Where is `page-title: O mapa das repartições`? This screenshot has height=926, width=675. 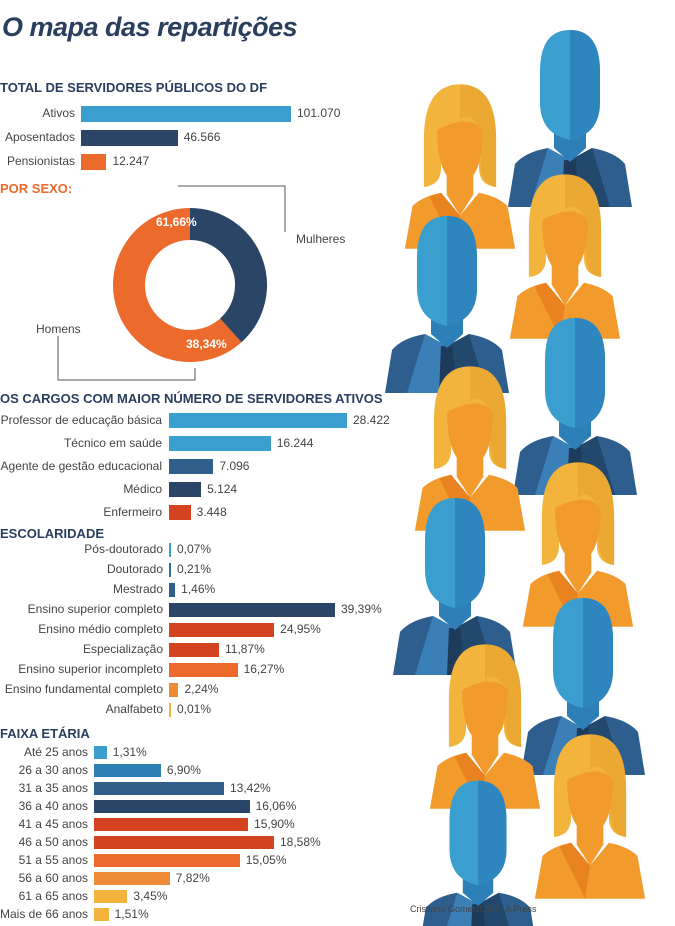
page-title: O mapa das repartições is located at coordinates (150, 27).